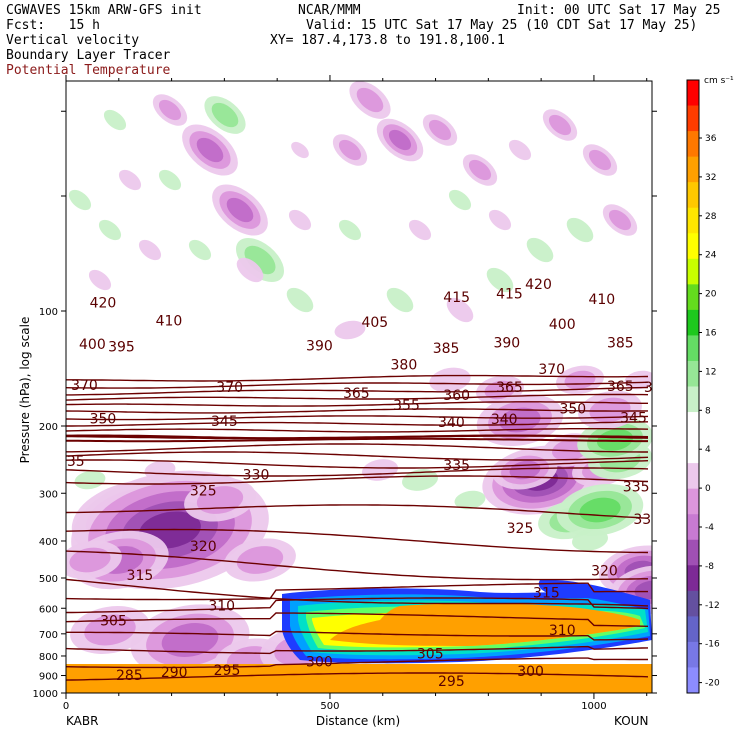 This screenshot has height=740, width=740. I want to click on boundary-layer-tracer-field, so click(359, 636).